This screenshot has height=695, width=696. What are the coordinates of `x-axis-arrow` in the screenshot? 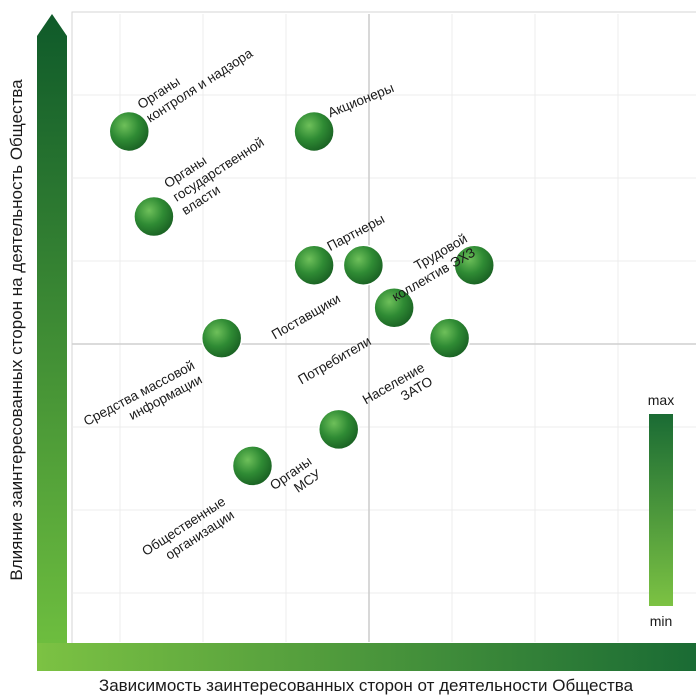 It's located at (366, 657).